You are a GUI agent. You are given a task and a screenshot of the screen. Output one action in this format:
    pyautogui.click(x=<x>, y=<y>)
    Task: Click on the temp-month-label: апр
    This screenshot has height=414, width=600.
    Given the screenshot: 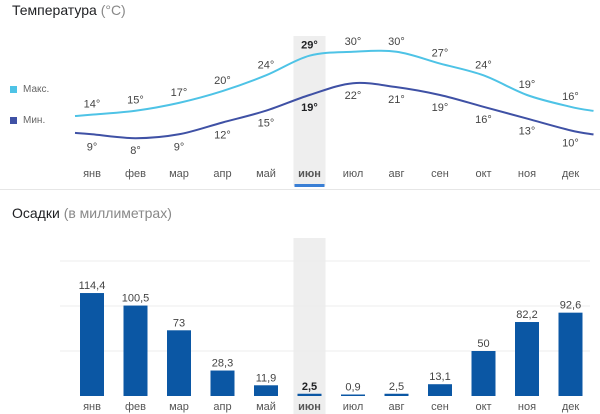 What is the action you would take?
    pyautogui.click(x=222, y=174)
    